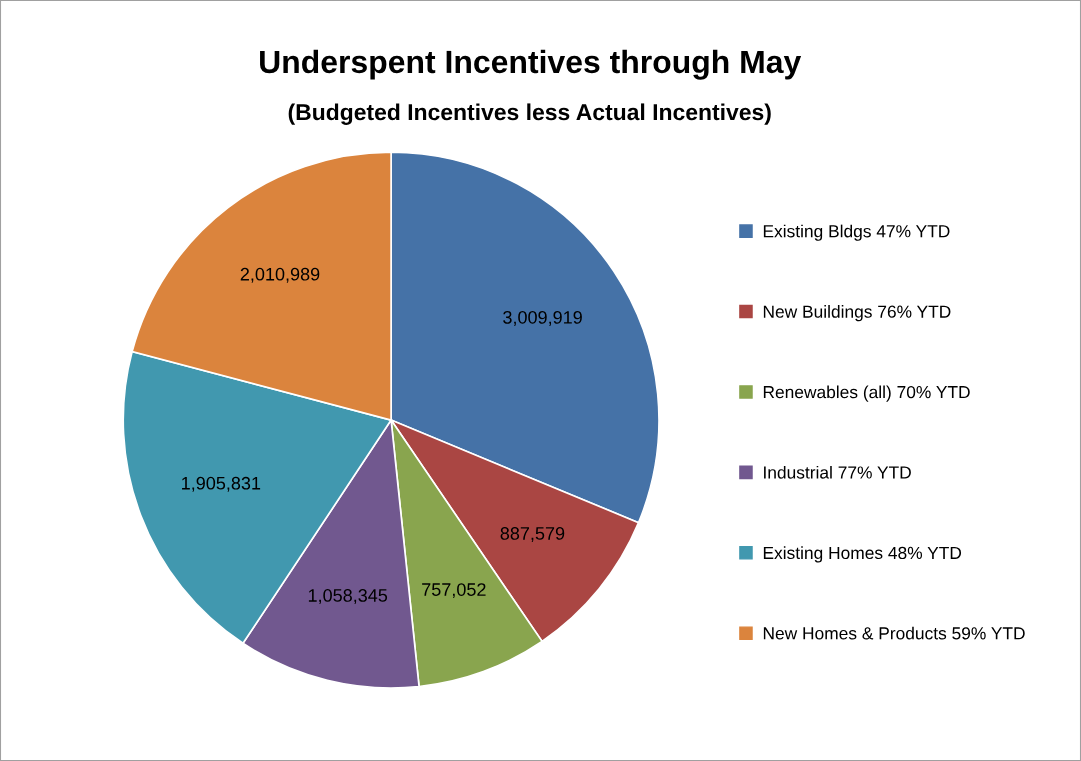  Describe the element at coordinates (862, 554) in the screenshot. I see `legend-label: Existing Homes 48% YTD` at that location.